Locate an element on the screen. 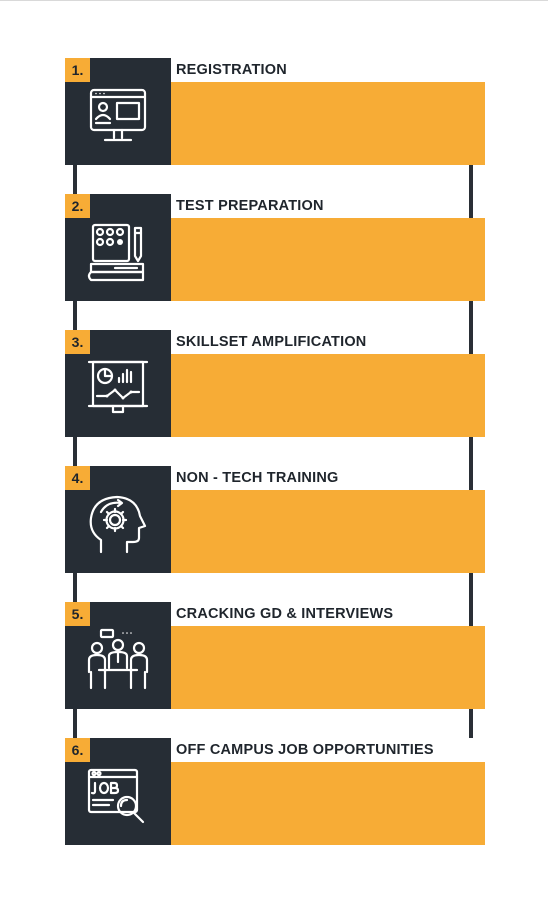 This screenshot has width=548, height=904. job-search-icon is located at coordinates (116, 796).